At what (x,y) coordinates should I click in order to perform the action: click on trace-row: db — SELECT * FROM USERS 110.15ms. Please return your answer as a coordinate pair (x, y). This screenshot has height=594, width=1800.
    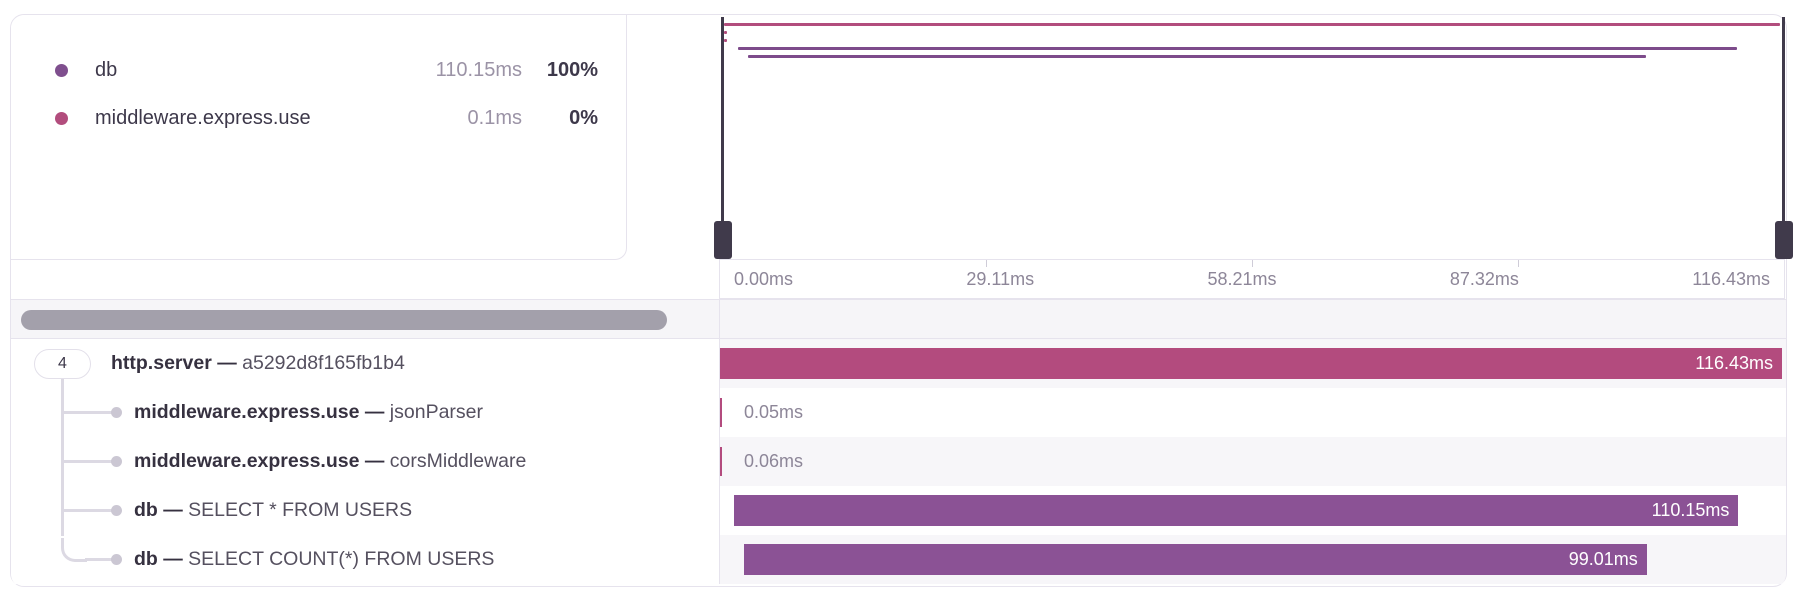
    Looking at the image, I should click on (898, 510).